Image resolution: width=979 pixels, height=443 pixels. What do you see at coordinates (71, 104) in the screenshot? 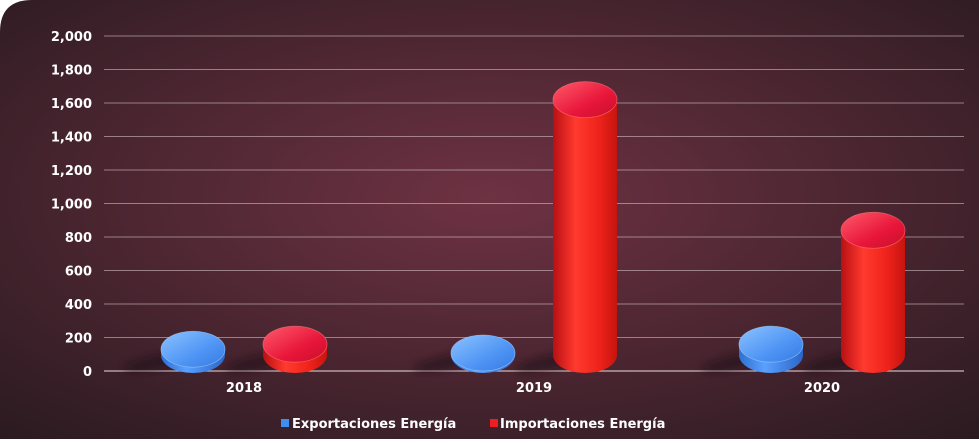
I see `y-tick-label: 1,600` at bounding box center [71, 104].